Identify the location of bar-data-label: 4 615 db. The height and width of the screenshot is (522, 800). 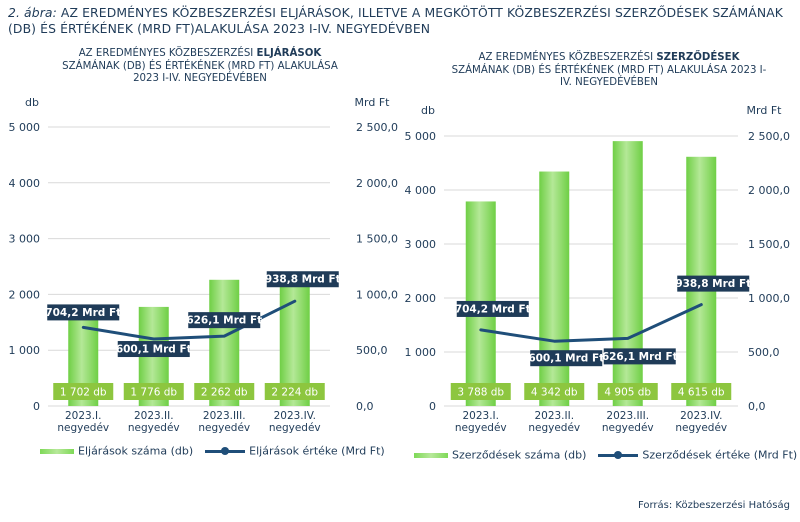
(701, 393).